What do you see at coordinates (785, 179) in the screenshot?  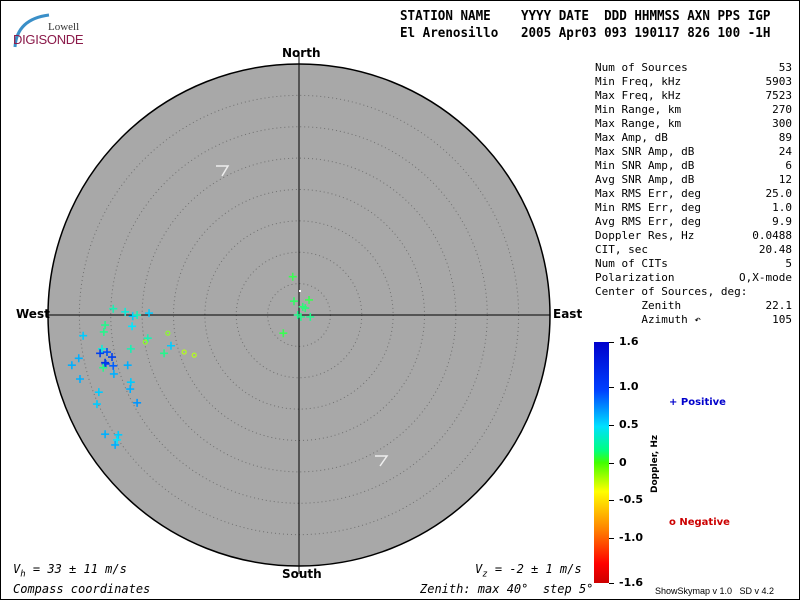 I see `stat-value: 12` at bounding box center [785, 179].